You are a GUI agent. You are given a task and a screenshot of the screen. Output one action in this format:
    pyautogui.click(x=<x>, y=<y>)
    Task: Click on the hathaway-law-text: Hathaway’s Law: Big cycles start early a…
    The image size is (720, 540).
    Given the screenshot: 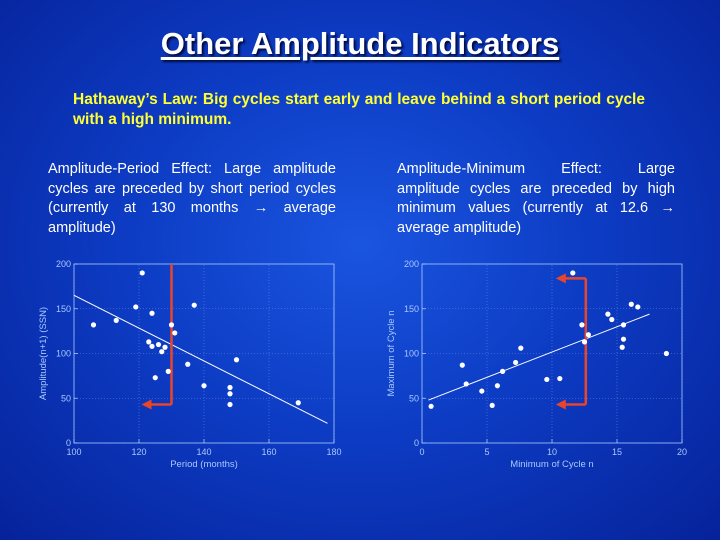 What is the action you would take?
    pyautogui.click(x=359, y=109)
    